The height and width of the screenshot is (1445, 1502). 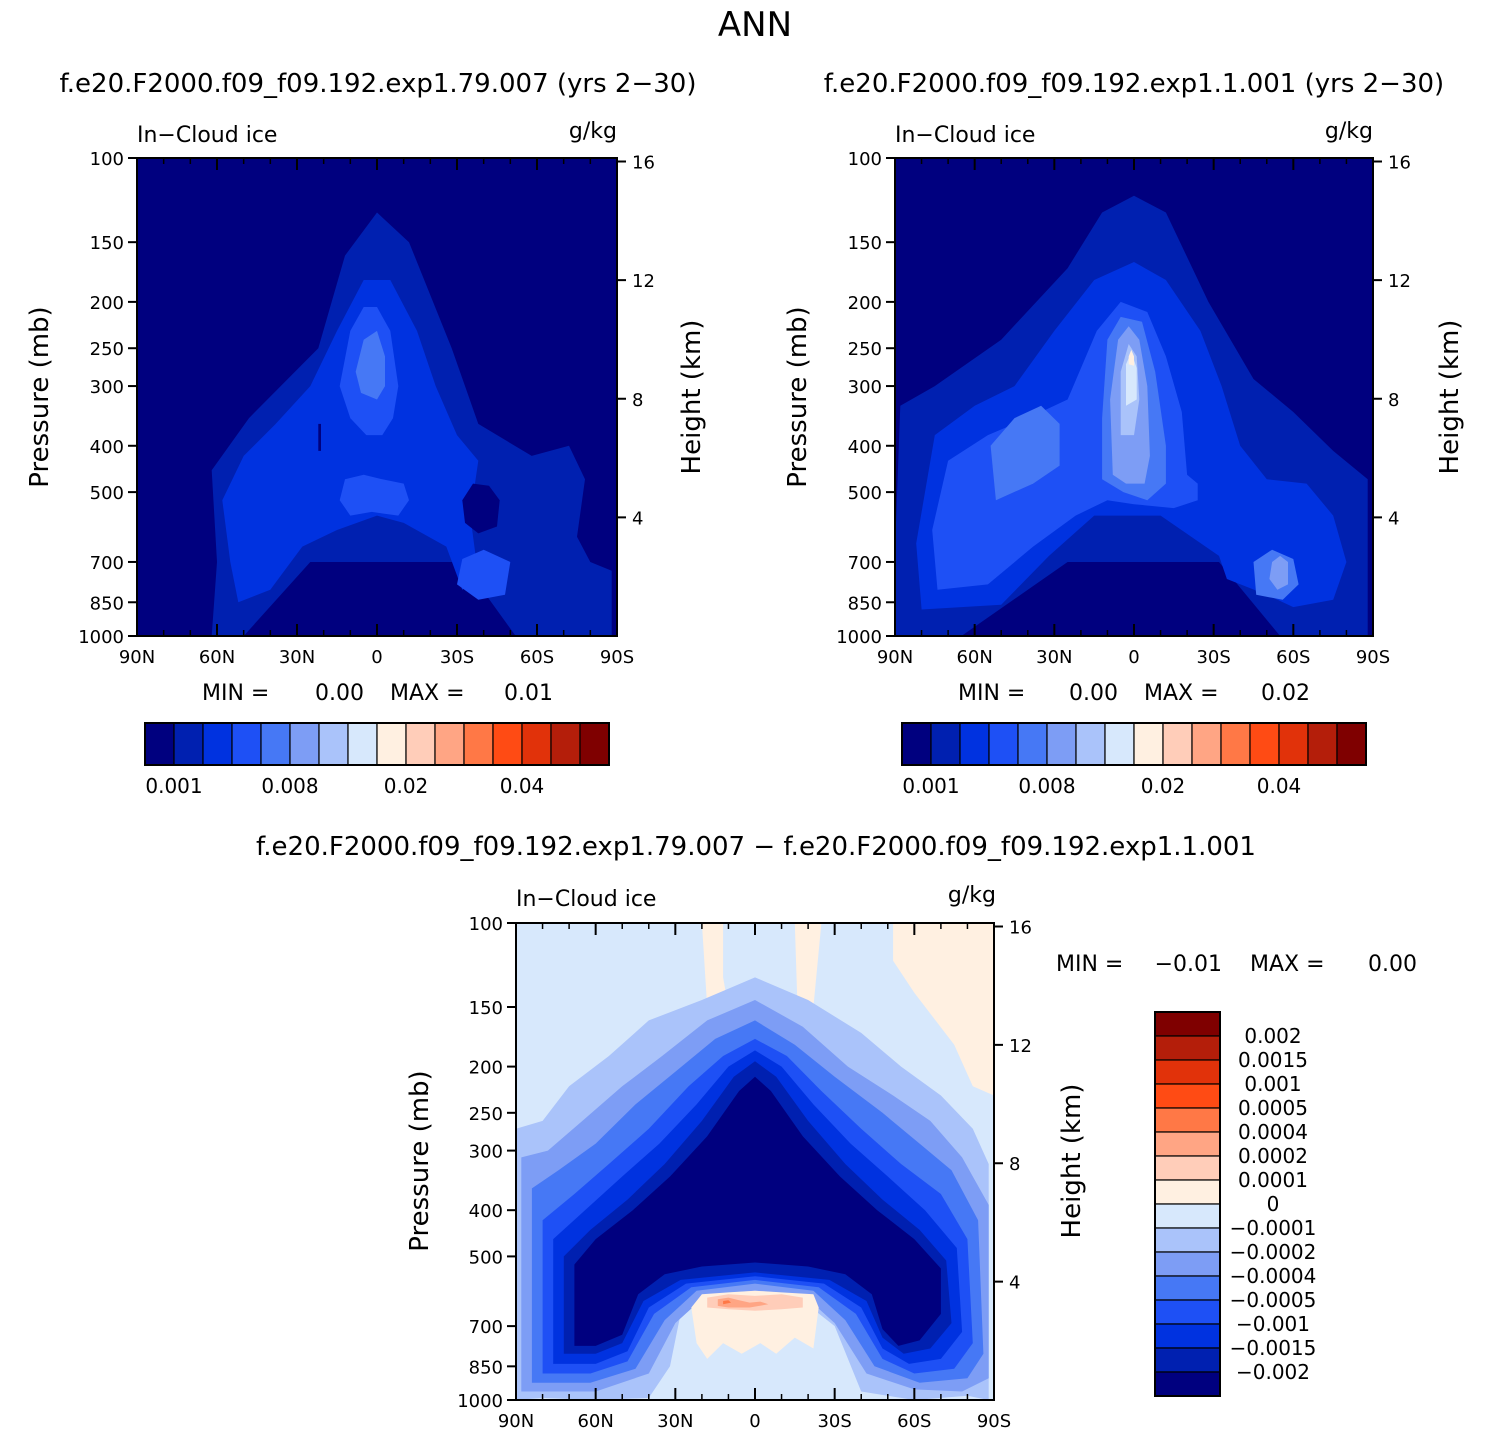 I want to click on right-x-tick-label: 30N, so click(x=1054, y=657).